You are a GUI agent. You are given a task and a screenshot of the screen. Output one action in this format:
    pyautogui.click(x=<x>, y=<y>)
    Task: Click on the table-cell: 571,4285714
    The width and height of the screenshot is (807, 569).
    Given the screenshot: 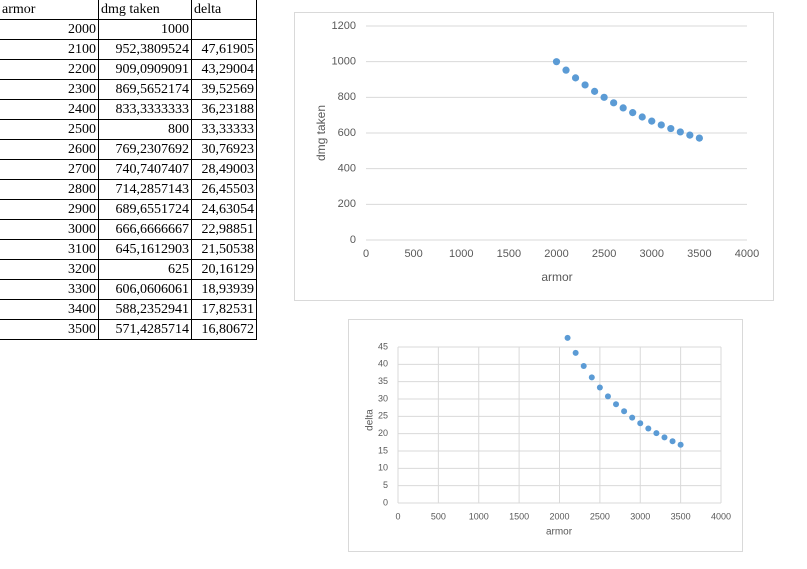 What is the action you would take?
    pyautogui.click(x=145, y=329)
    